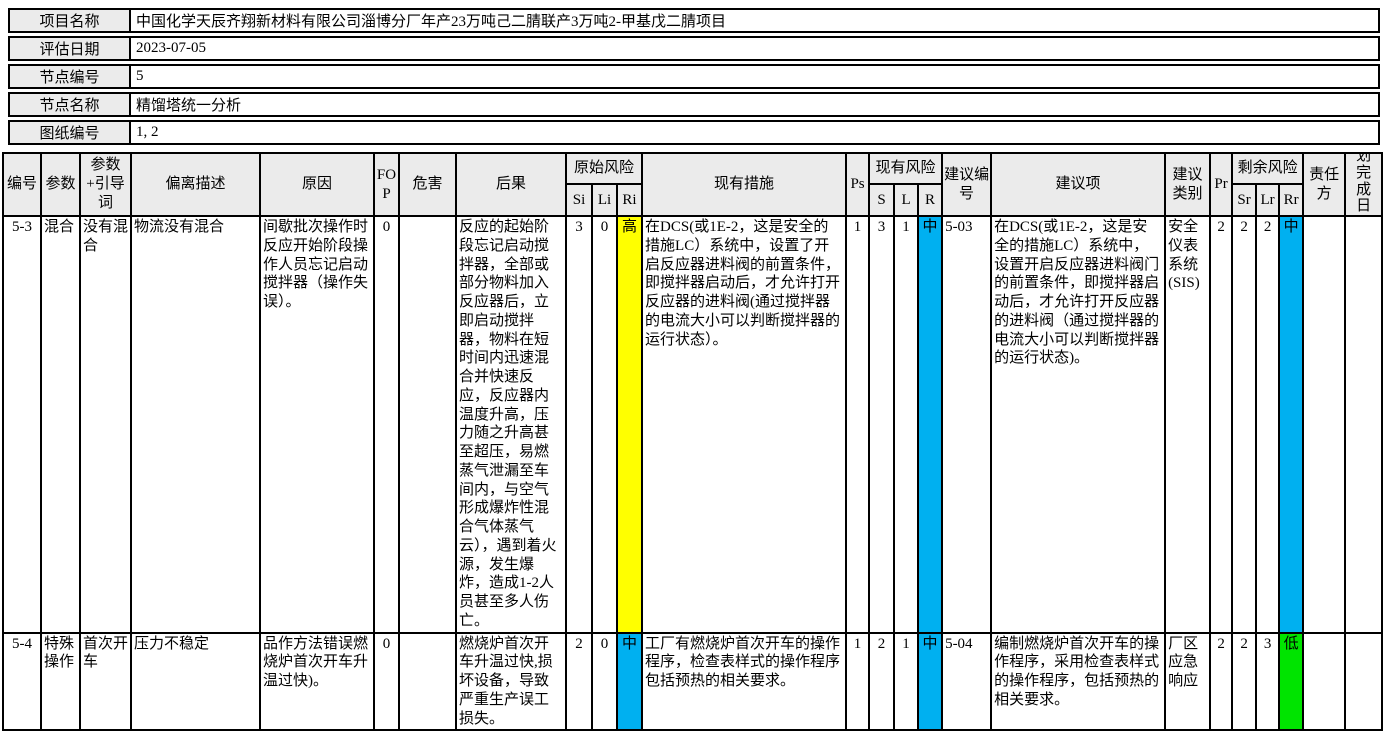 This screenshot has width=1387, height=731. I want to click on header-row-sub: Si Li Ri S L R Sr Lr Rr, so click(692, 200).